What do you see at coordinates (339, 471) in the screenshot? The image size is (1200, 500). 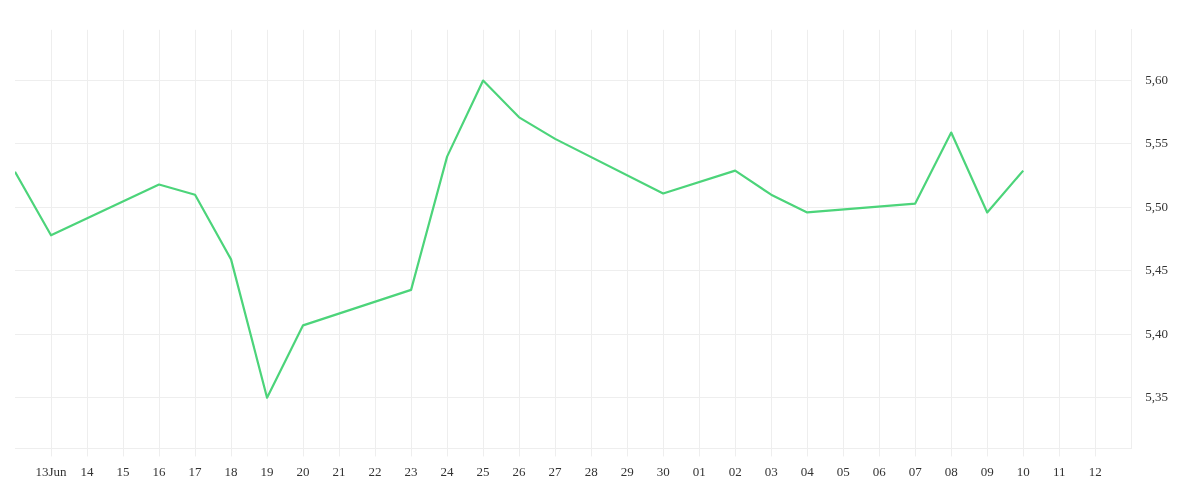 I see `x-tick-label: 21` at bounding box center [339, 471].